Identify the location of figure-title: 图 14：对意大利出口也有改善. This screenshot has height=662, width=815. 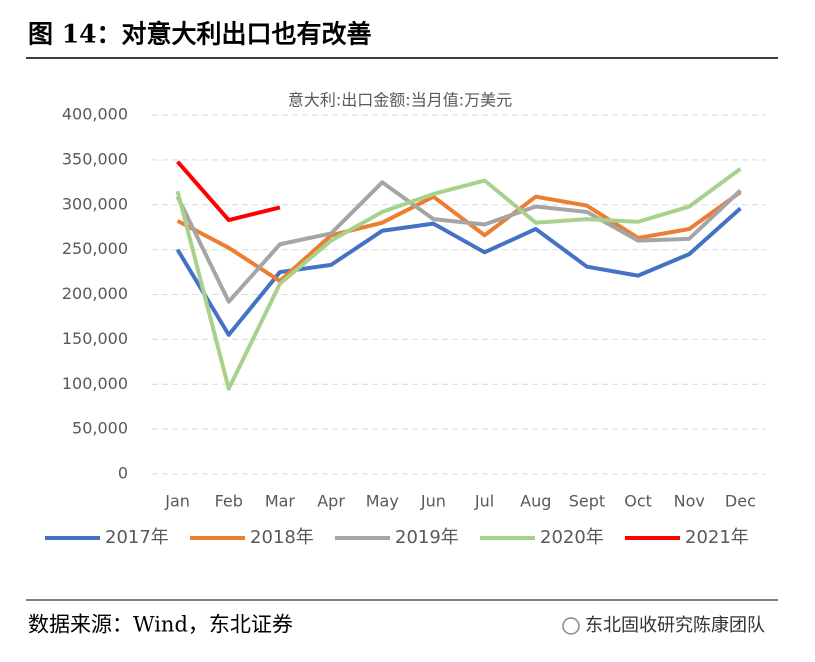
(200, 34).